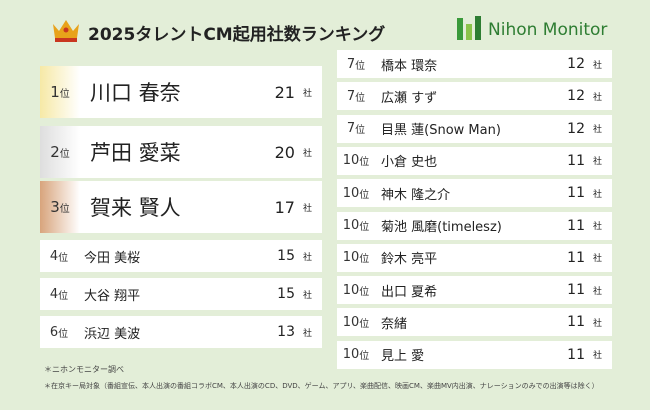 This screenshot has height=410, width=650. I want to click on ranking-row: 4 位大谷 翔平 15 社, so click(181, 294).